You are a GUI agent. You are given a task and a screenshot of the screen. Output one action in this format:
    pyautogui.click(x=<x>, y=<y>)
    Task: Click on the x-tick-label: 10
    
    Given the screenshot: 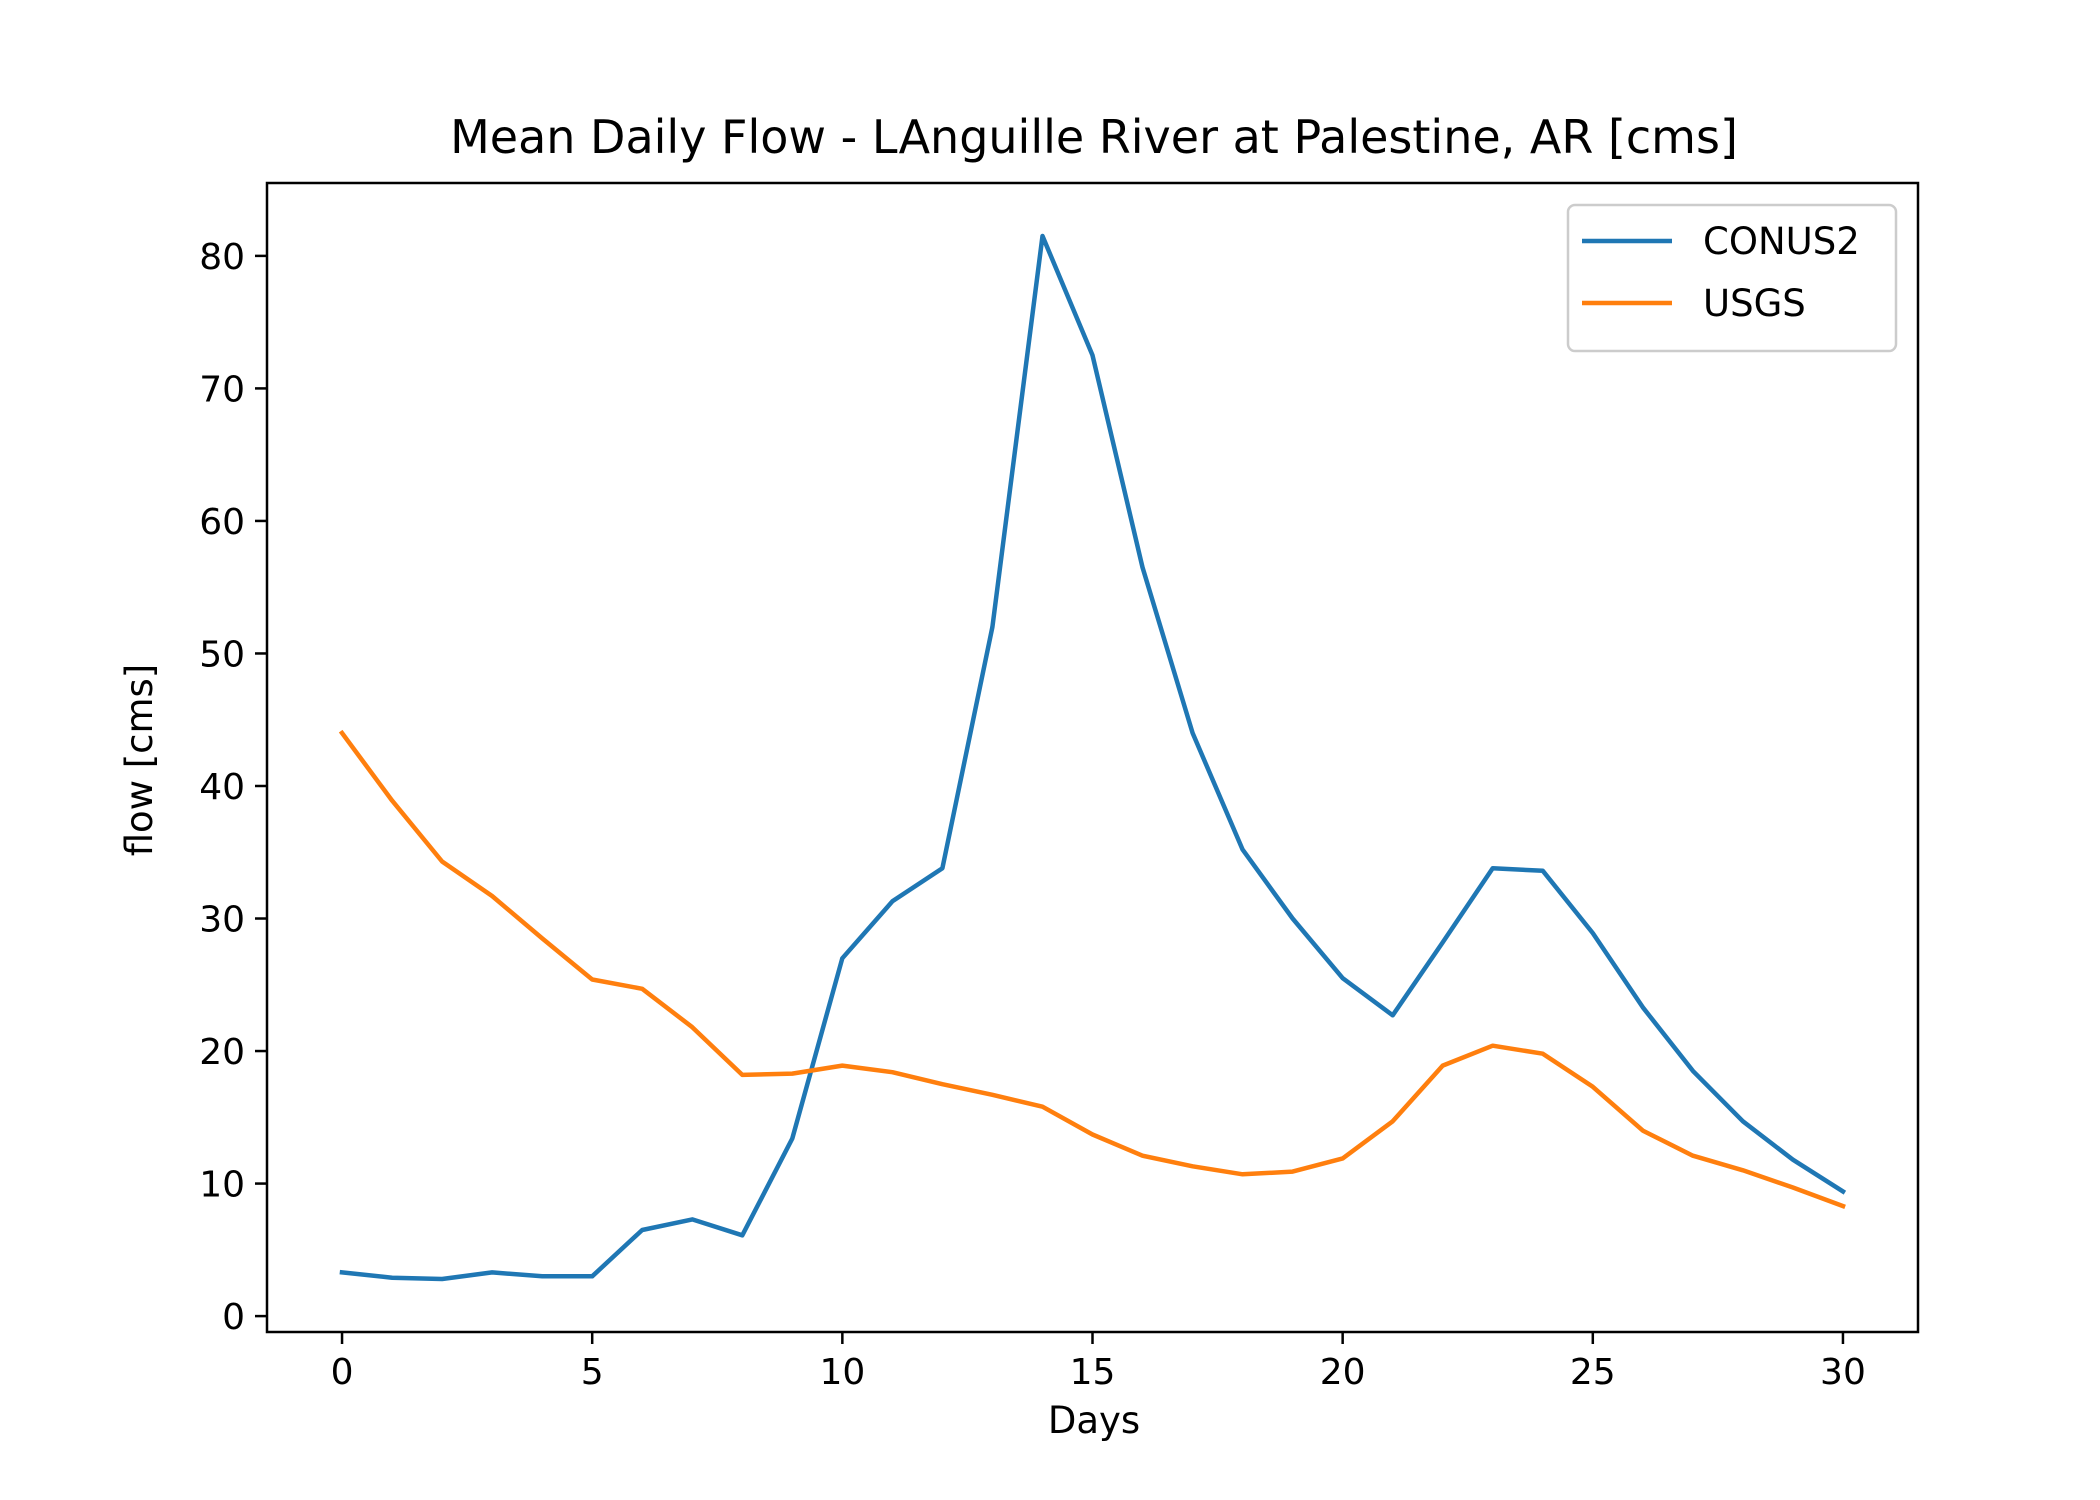 What is the action you would take?
    pyautogui.click(x=842, y=1372)
    